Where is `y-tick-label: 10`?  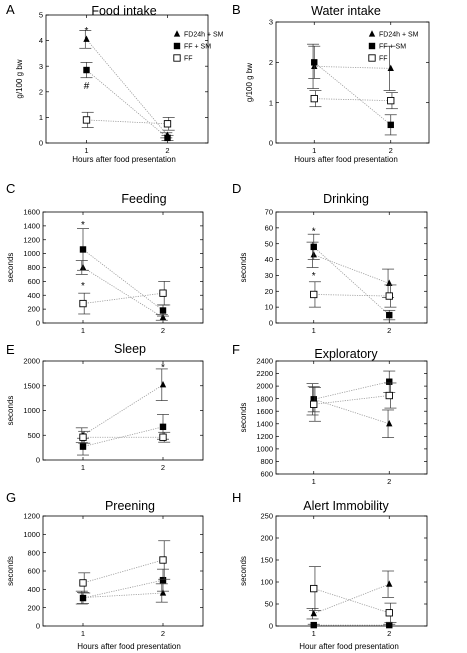 y-tick-label: 10 is located at coordinates (269, 307).